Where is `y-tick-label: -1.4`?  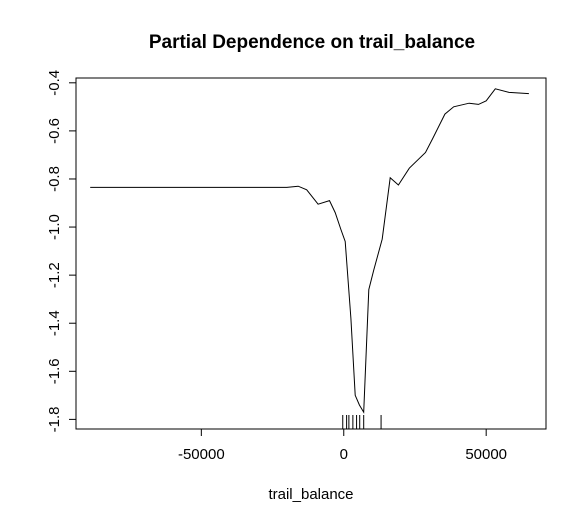
y-tick-label: -1.4 is located at coordinates (54, 323).